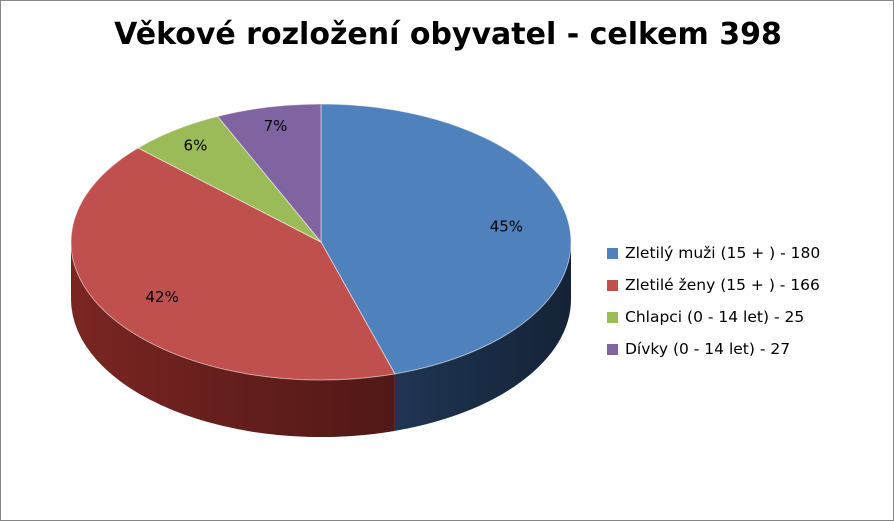 The image size is (894, 522). Describe the element at coordinates (708, 349) in the screenshot. I see `legend-label-4: Dívky (0 - 14 let) - 27` at that location.